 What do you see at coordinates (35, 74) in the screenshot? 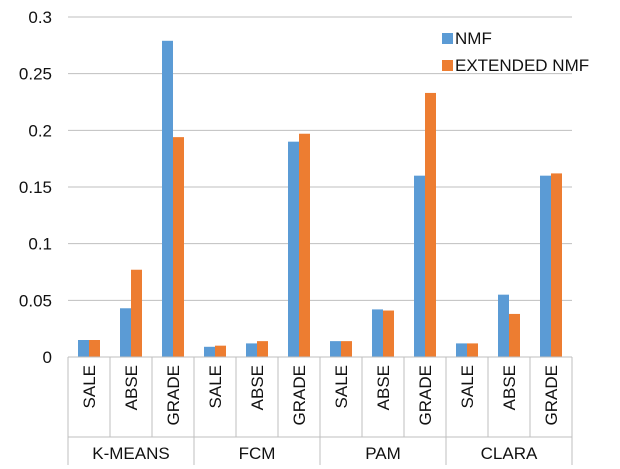
I see `y-tick-label: 0.25` at bounding box center [35, 74].